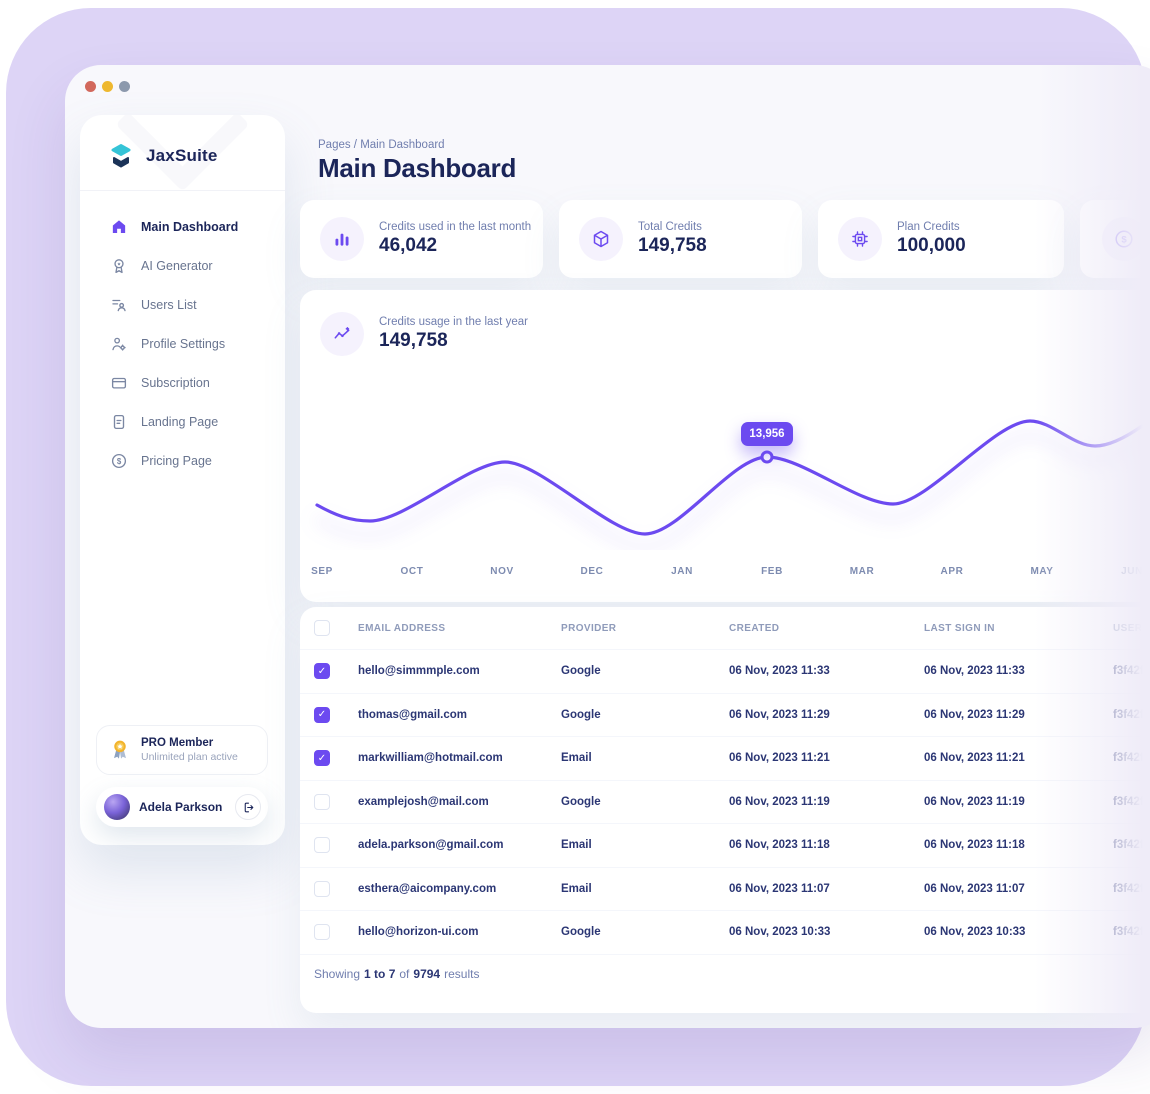 The width and height of the screenshot is (1150, 1094). What do you see at coordinates (402, 628) in the screenshot?
I see `column-header-email: EMAIL ADDRESS` at bounding box center [402, 628].